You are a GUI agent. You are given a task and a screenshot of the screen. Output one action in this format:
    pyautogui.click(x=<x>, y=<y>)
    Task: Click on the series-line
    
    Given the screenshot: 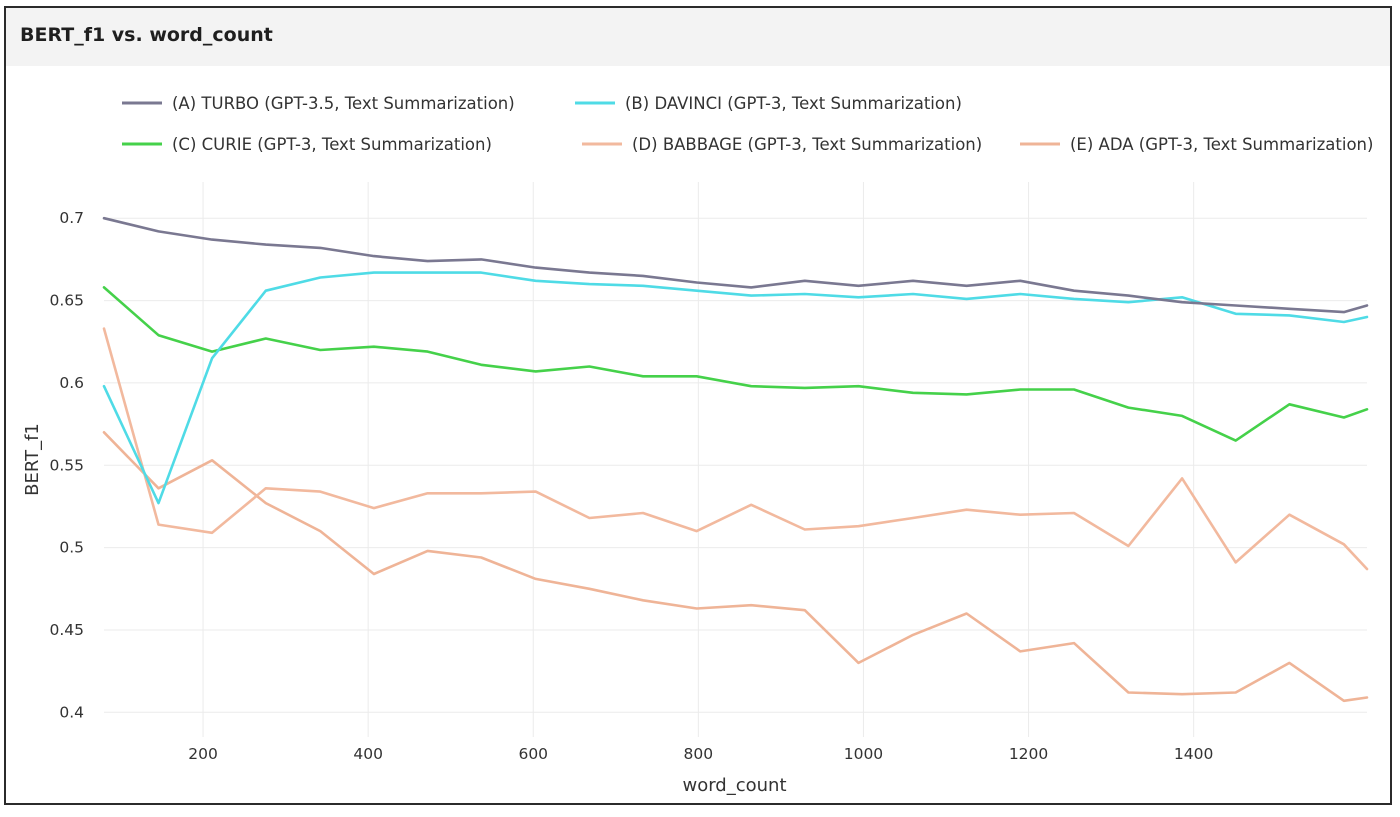 What is the action you would take?
    pyautogui.click(x=735, y=265)
    